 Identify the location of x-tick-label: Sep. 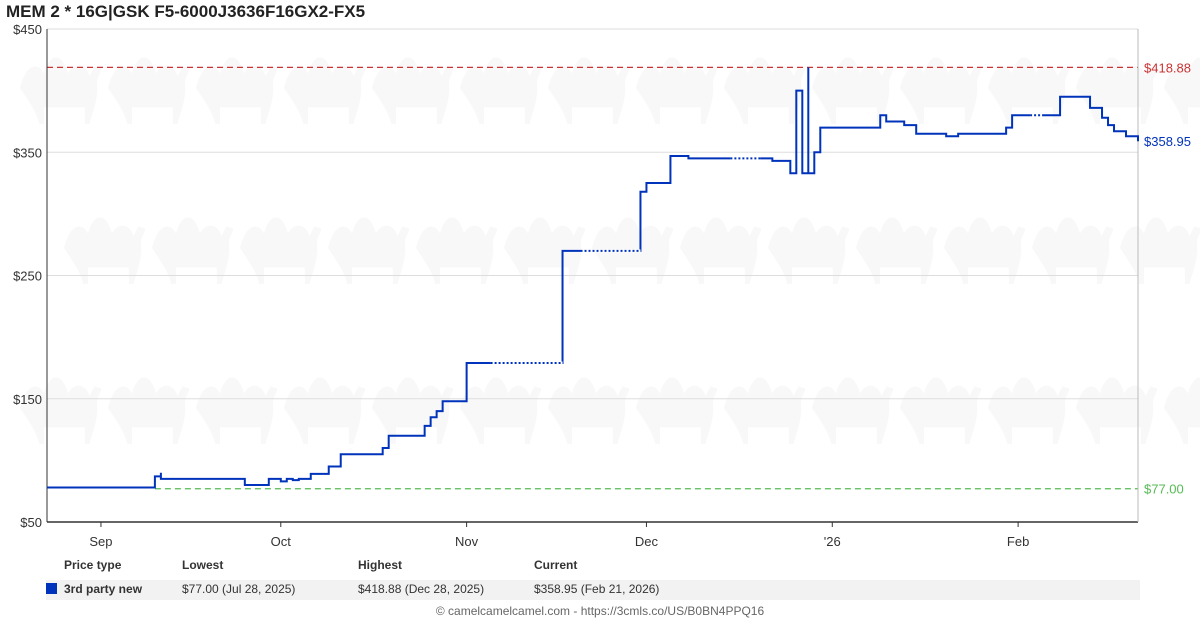
(100, 541).